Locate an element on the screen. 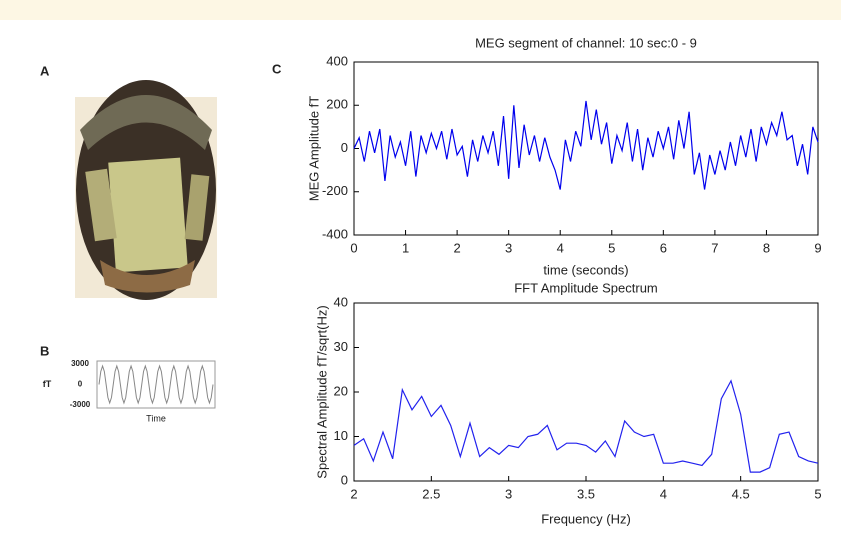 The image size is (841, 539). panel-label: B is located at coordinates (44, 350).